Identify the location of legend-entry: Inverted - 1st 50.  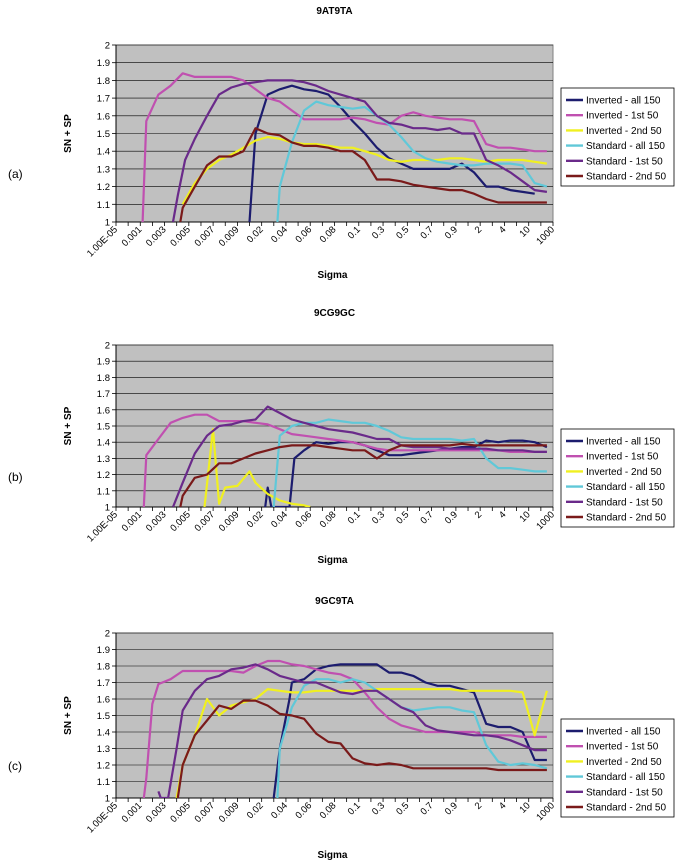
(622, 457).